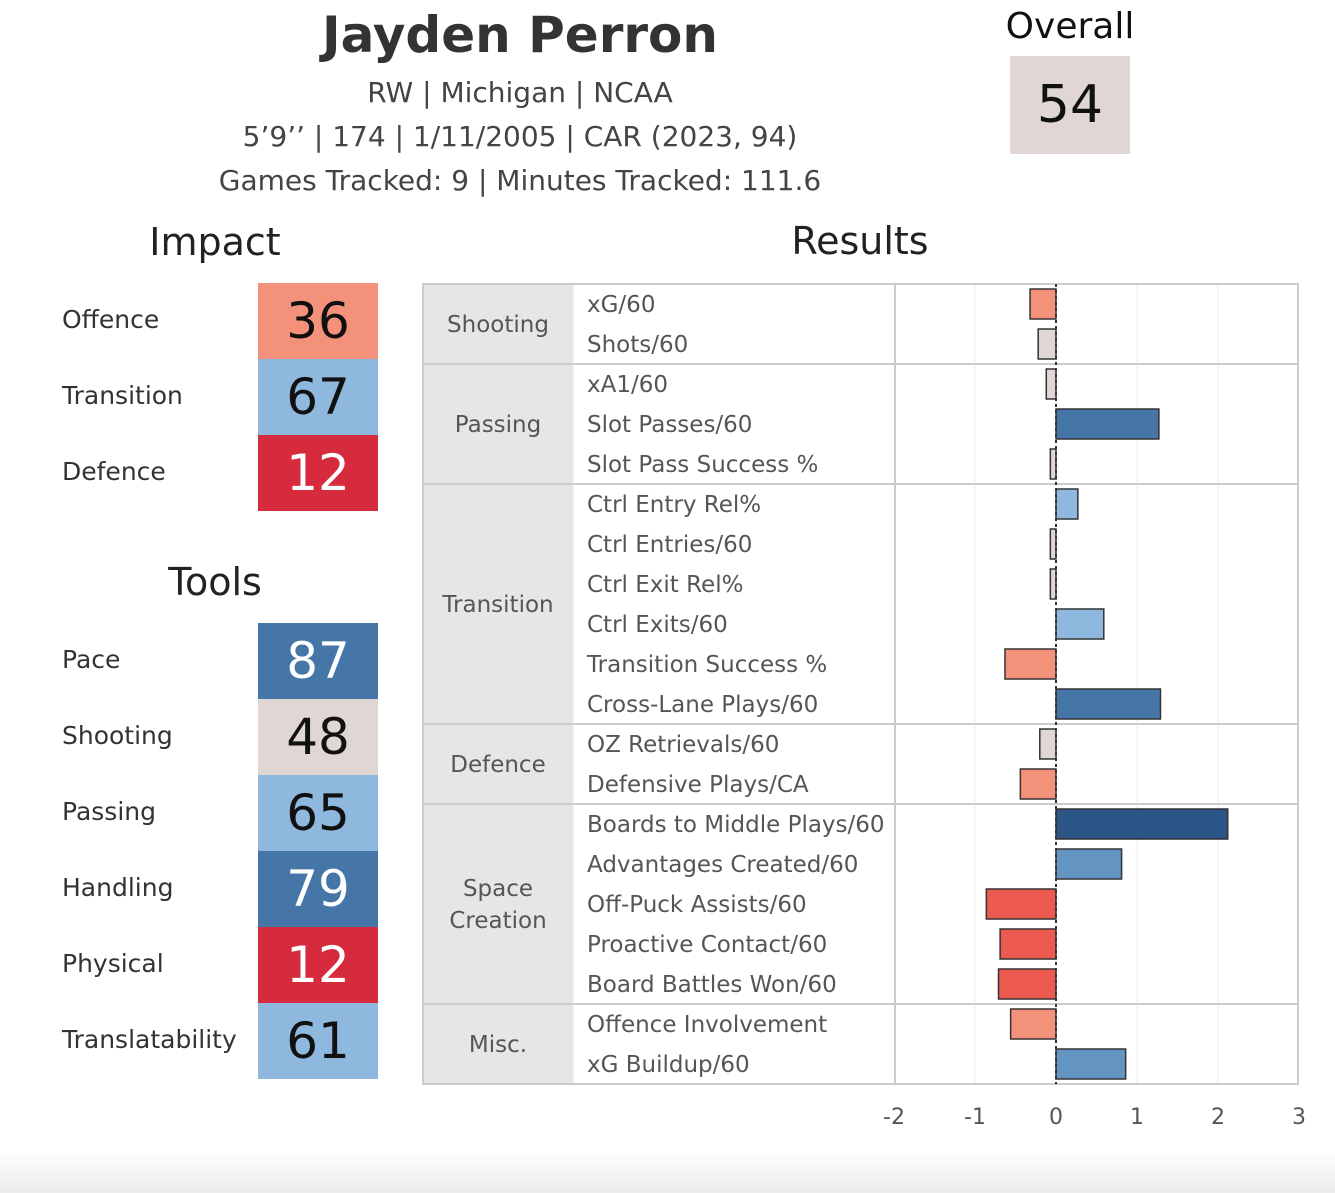 The image size is (1335, 1193). I want to click on player-bio: 5’9’’ | 174 | 1/11/2005 | CAR (2023, 94), so click(520, 136).